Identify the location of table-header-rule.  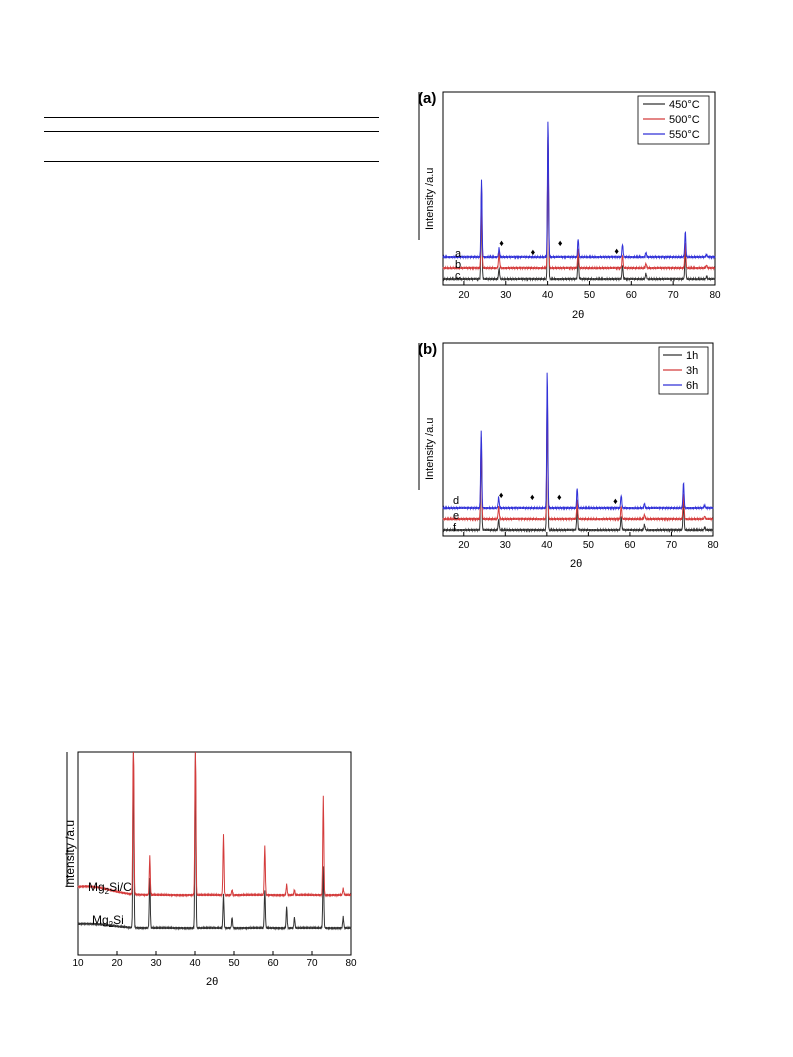
(211, 131).